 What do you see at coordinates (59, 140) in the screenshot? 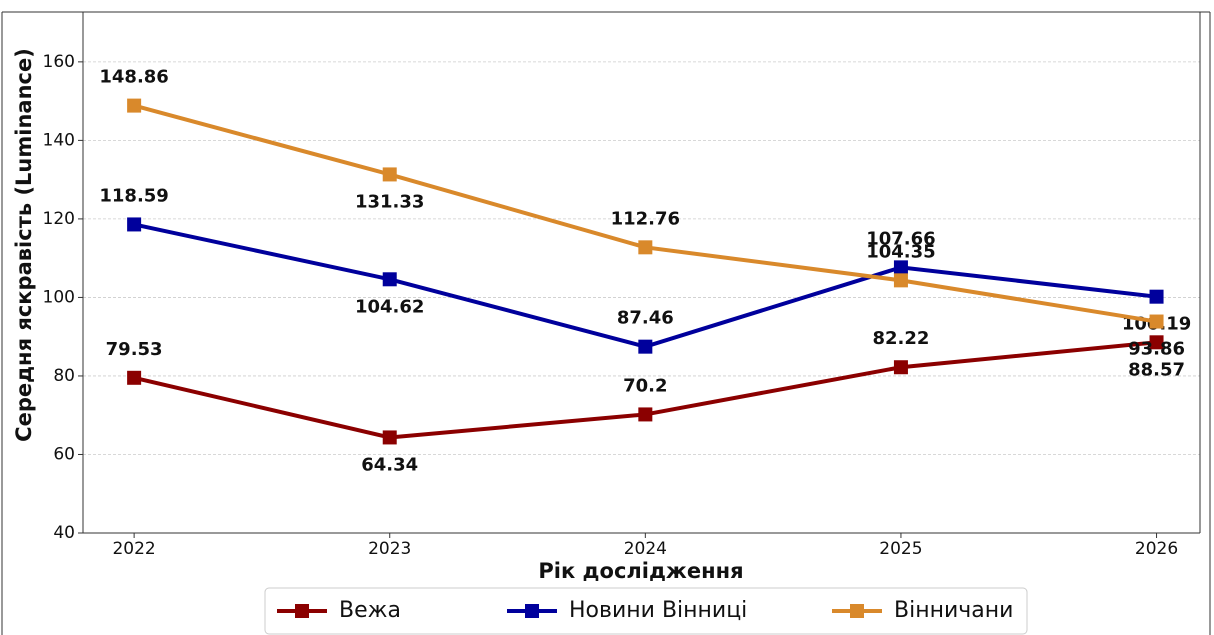
I see `y-tick-label: 140` at bounding box center [59, 140].